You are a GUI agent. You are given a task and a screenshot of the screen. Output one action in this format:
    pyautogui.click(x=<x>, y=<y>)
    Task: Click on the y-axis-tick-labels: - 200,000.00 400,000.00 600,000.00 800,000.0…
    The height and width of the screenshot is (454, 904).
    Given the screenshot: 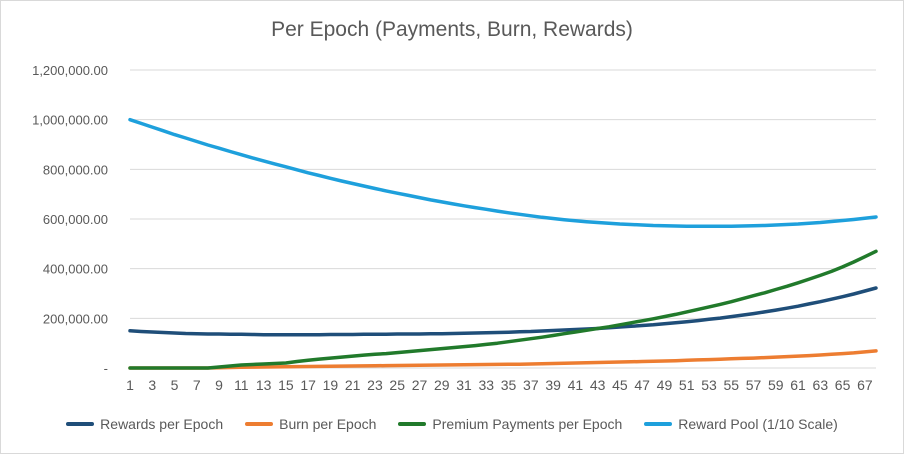 What is the action you would take?
    pyautogui.click(x=70, y=219)
    